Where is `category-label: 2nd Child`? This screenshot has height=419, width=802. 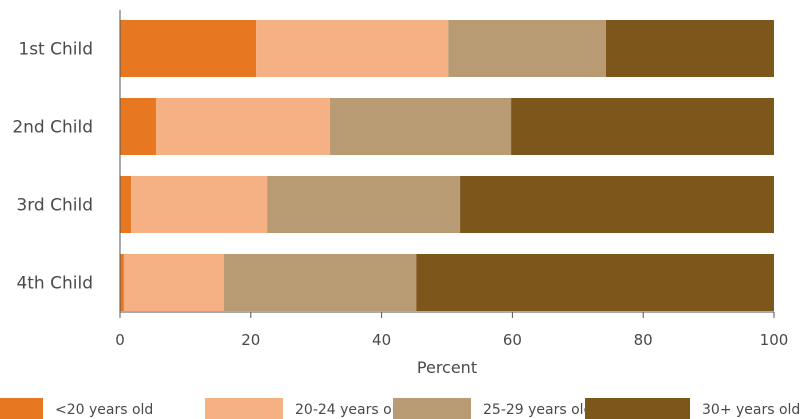 category-label: 2nd Child is located at coordinates (52, 128).